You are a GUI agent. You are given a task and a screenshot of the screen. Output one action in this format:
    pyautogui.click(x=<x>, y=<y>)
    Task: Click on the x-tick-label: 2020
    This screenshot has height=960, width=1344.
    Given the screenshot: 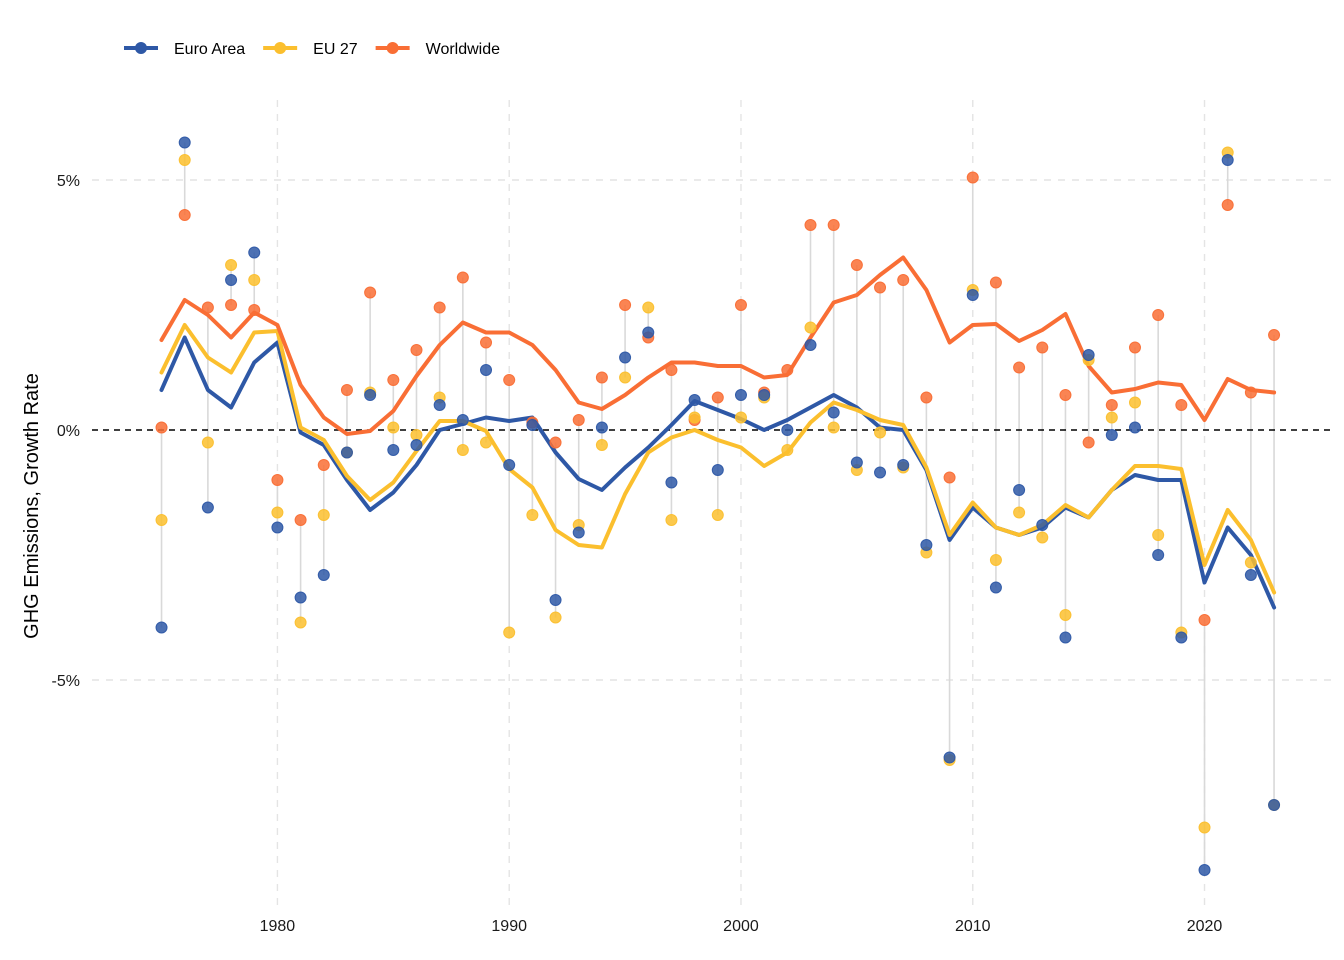 What is the action you would take?
    pyautogui.click(x=1205, y=926)
    